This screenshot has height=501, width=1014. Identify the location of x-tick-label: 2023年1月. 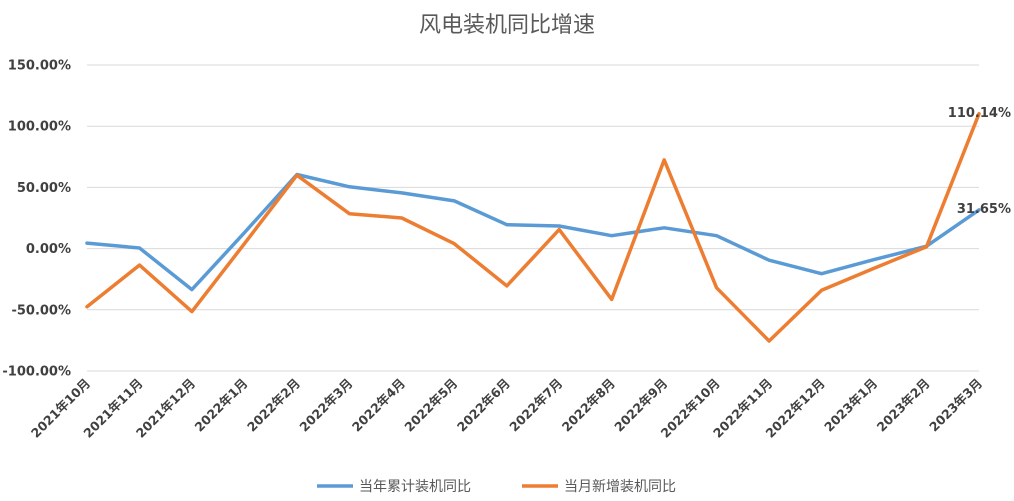
(850, 405).